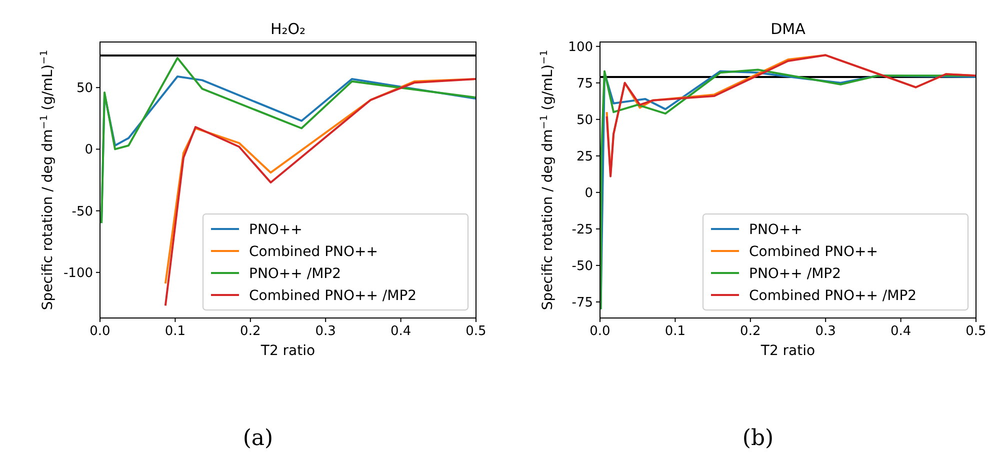 The height and width of the screenshot is (456, 1000). I want to click on chart-title: H₂O₂, so click(288, 29).